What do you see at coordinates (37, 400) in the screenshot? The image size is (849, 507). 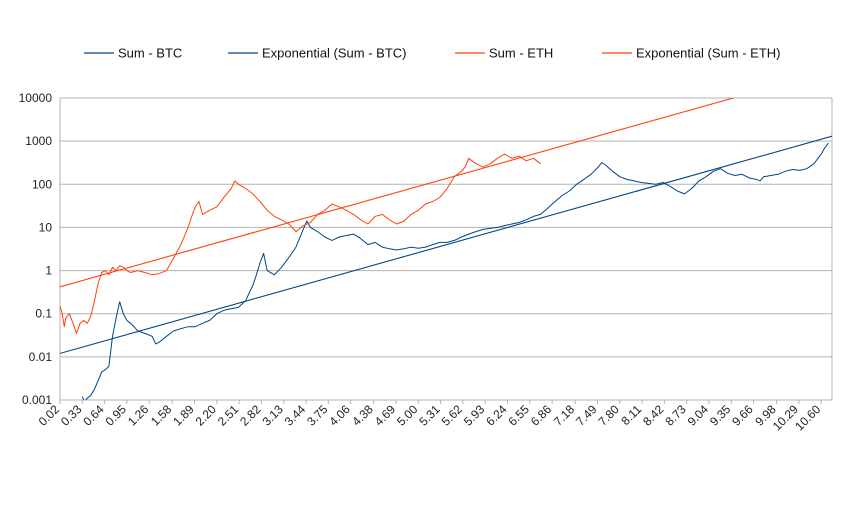 I see `y-tick-label: 0.001` at bounding box center [37, 400].